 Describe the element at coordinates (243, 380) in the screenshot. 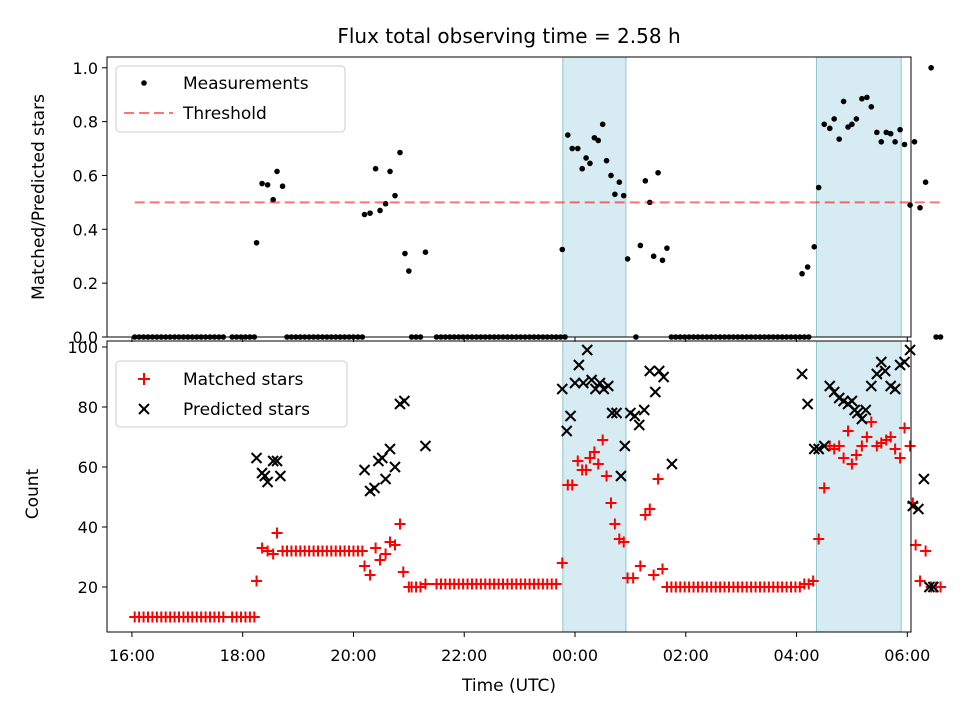

I see `legend-matched-label: Matched stars` at that location.